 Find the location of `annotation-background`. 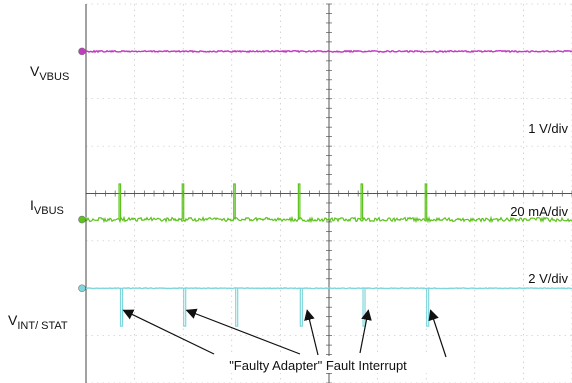

annotation-background is located at coordinates (318, 364).